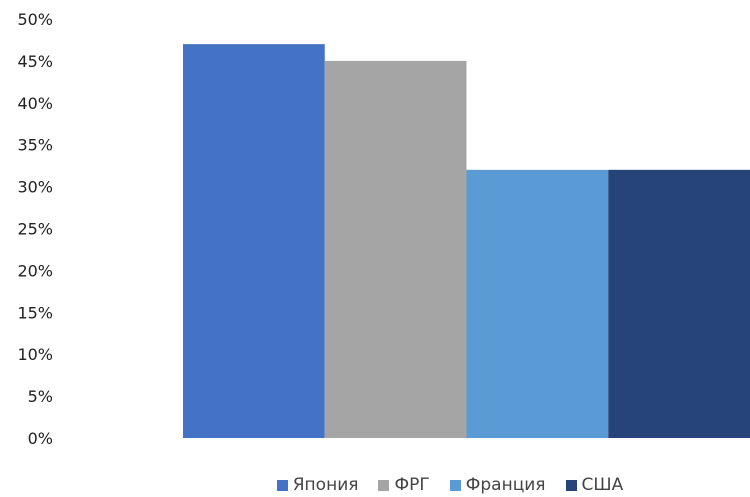 This screenshot has height=497, width=750. Describe the element at coordinates (35, 145) in the screenshot. I see `y-tick-label: 35%` at that location.